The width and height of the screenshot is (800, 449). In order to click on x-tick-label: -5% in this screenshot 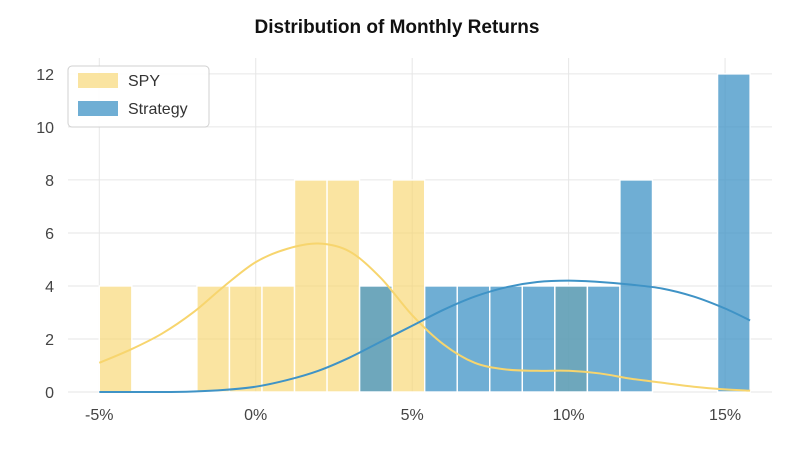, I will do `click(99, 415)`.